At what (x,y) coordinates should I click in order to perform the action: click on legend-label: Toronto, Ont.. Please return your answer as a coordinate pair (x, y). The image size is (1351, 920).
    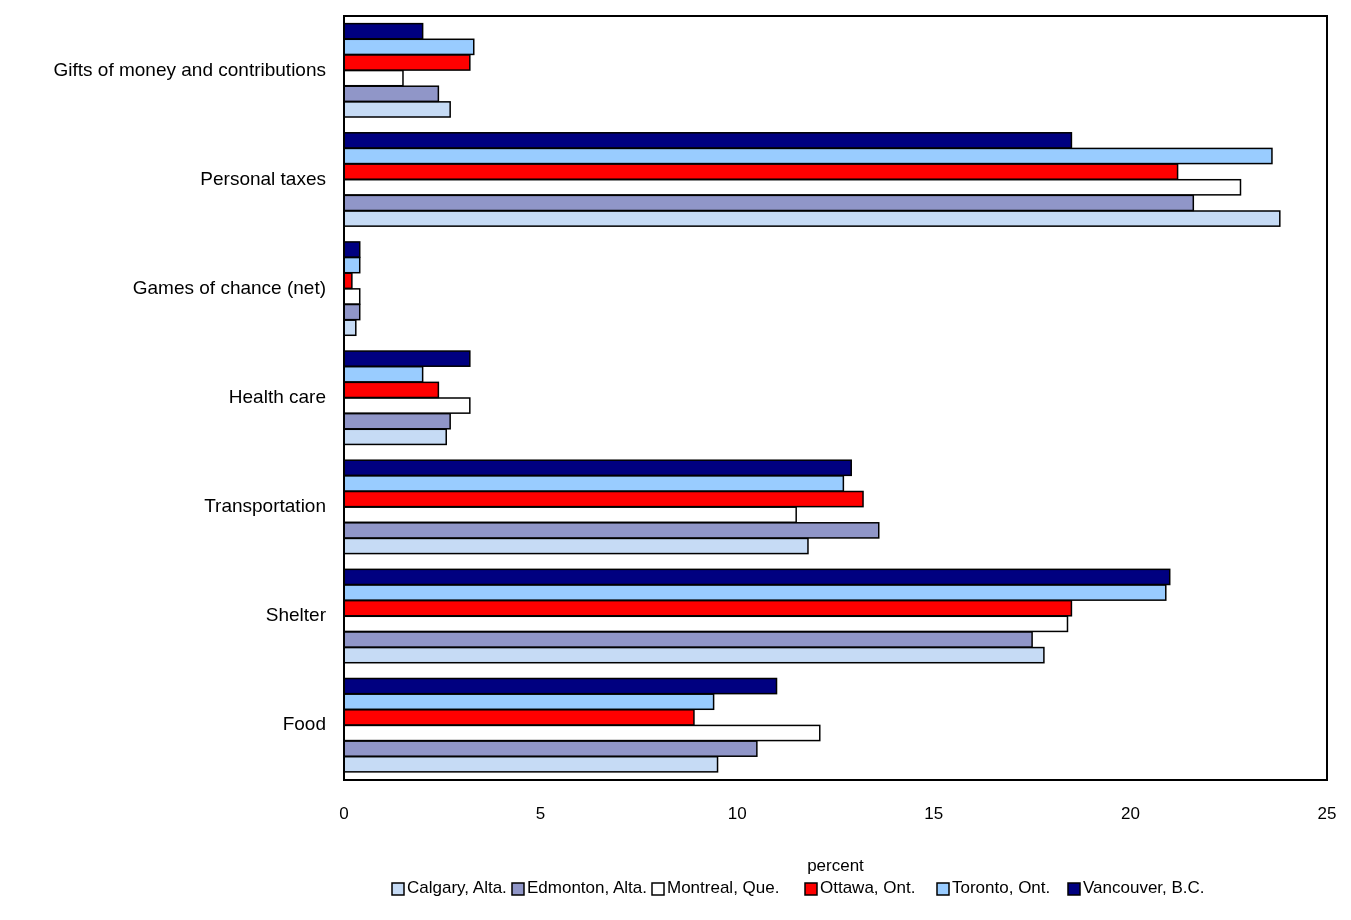
    Looking at the image, I should click on (1001, 888).